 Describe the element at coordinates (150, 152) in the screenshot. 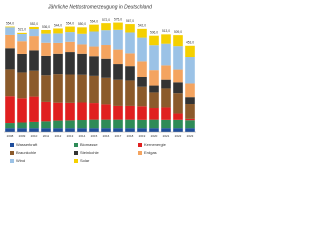

I see `legend-label: Erdgas` at that location.